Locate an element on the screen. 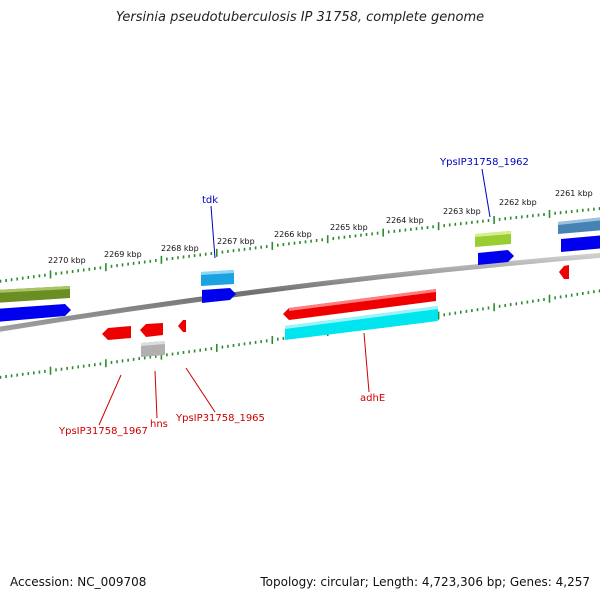  tick-label-2267: 2267 kbp is located at coordinates (236, 241).